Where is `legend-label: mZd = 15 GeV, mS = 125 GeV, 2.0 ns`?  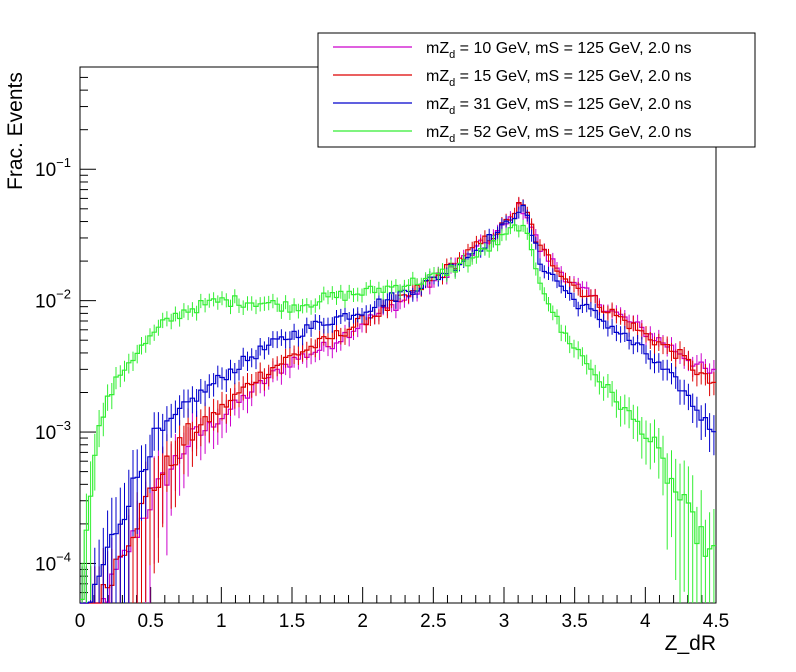 legend-label: mZd = 15 GeV, mS = 125 GeV, 2.0 ns is located at coordinates (559, 78).